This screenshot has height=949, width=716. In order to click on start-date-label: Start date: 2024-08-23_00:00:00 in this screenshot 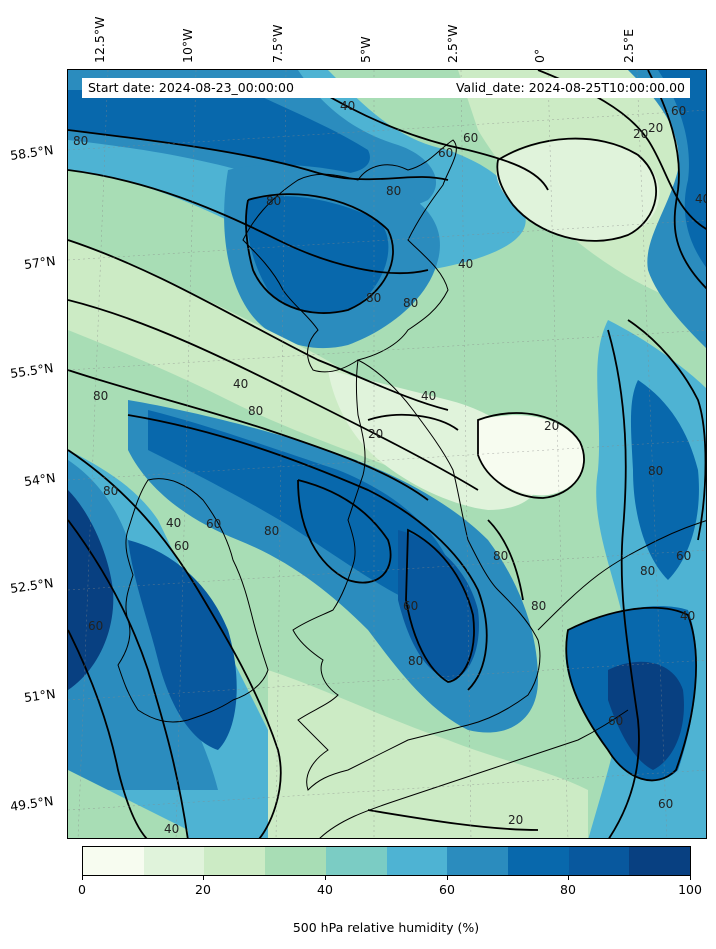, I will do `click(191, 87)`.